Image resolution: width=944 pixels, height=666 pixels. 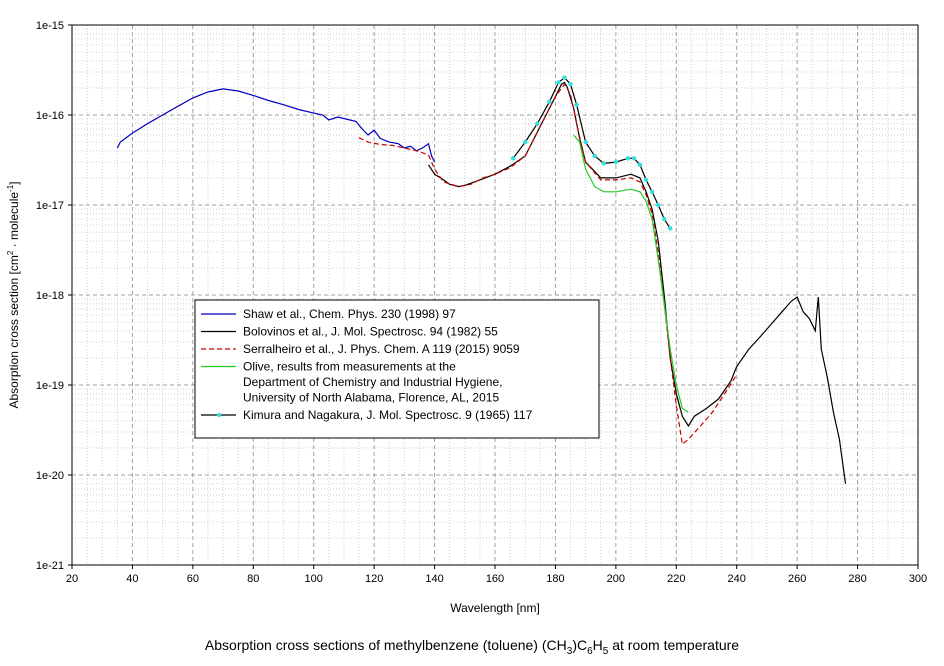 What do you see at coordinates (349, 367) in the screenshot?
I see `legend-label-olive: Olive, results from measurements at the` at bounding box center [349, 367].